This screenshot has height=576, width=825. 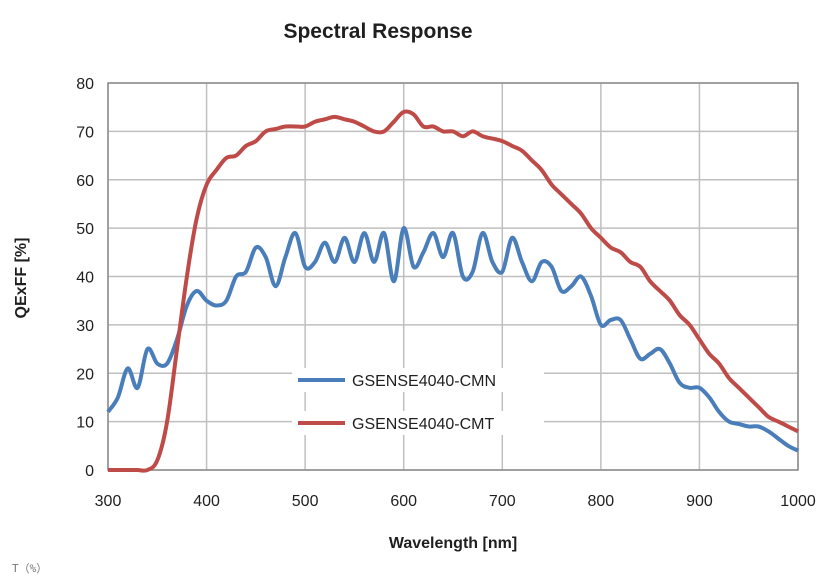 What do you see at coordinates (85, 326) in the screenshot?
I see `y-tick-label: 30` at bounding box center [85, 326].